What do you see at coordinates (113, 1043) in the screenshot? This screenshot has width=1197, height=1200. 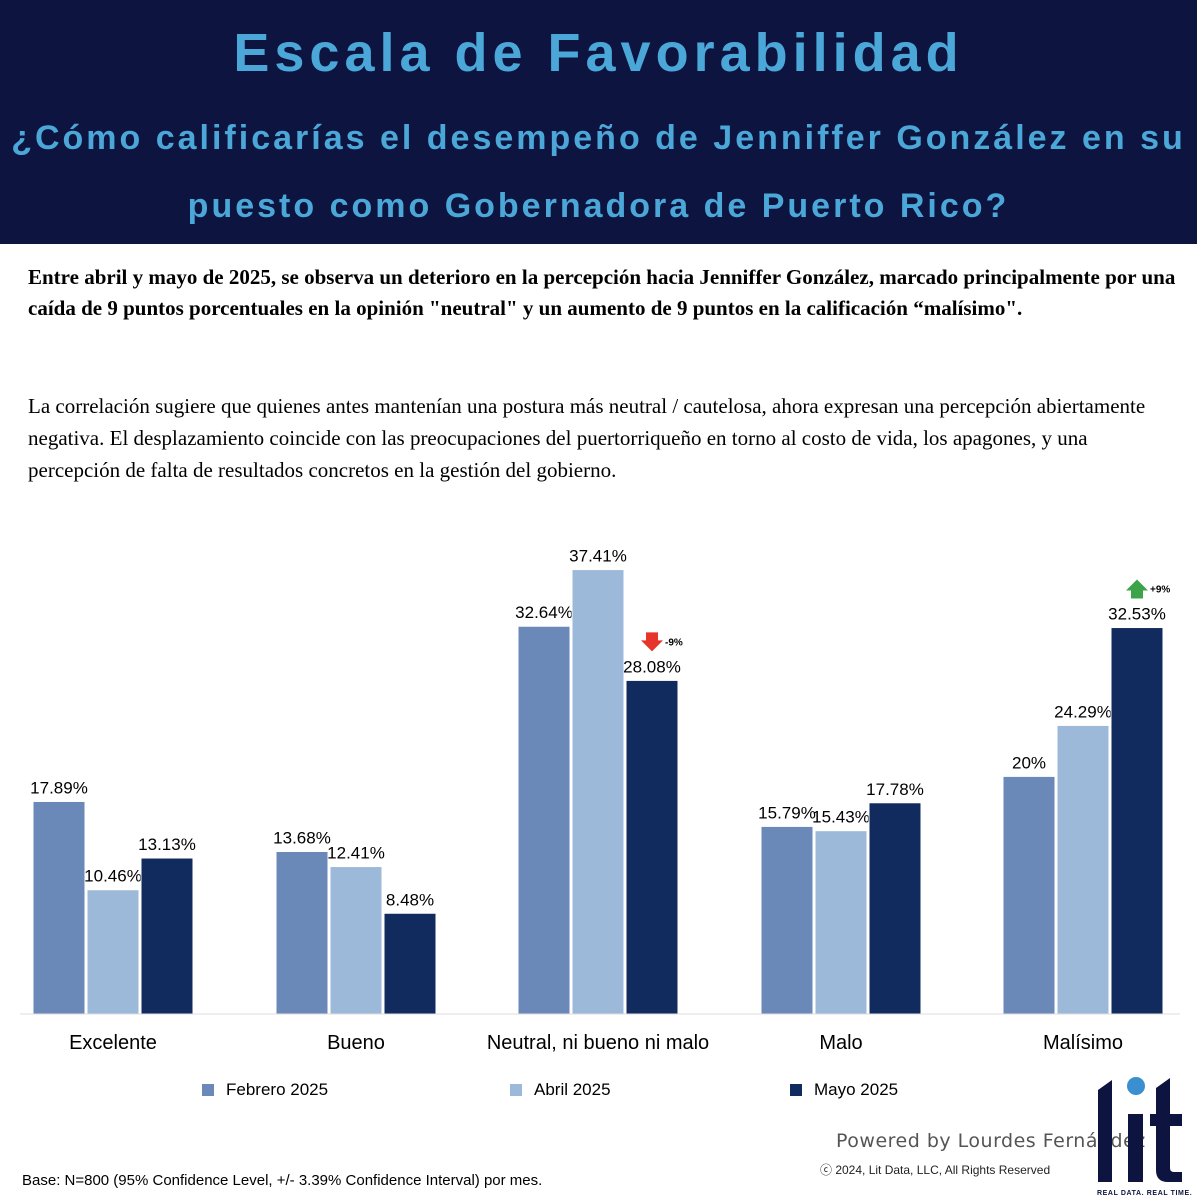 I see `category-label-0: Excelente` at bounding box center [113, 1043].